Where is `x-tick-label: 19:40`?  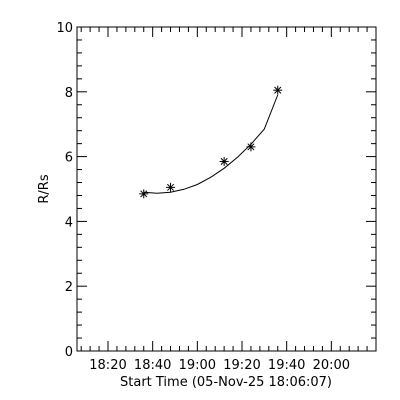 x-tick-label: 19:40 is located at coordinates (286, 365).